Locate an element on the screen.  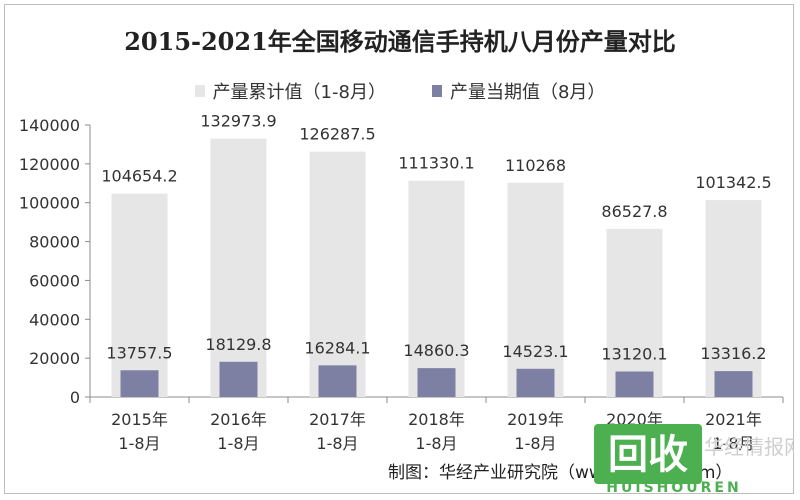
y-tick-label: 0 is located at coordinates (75, 397).